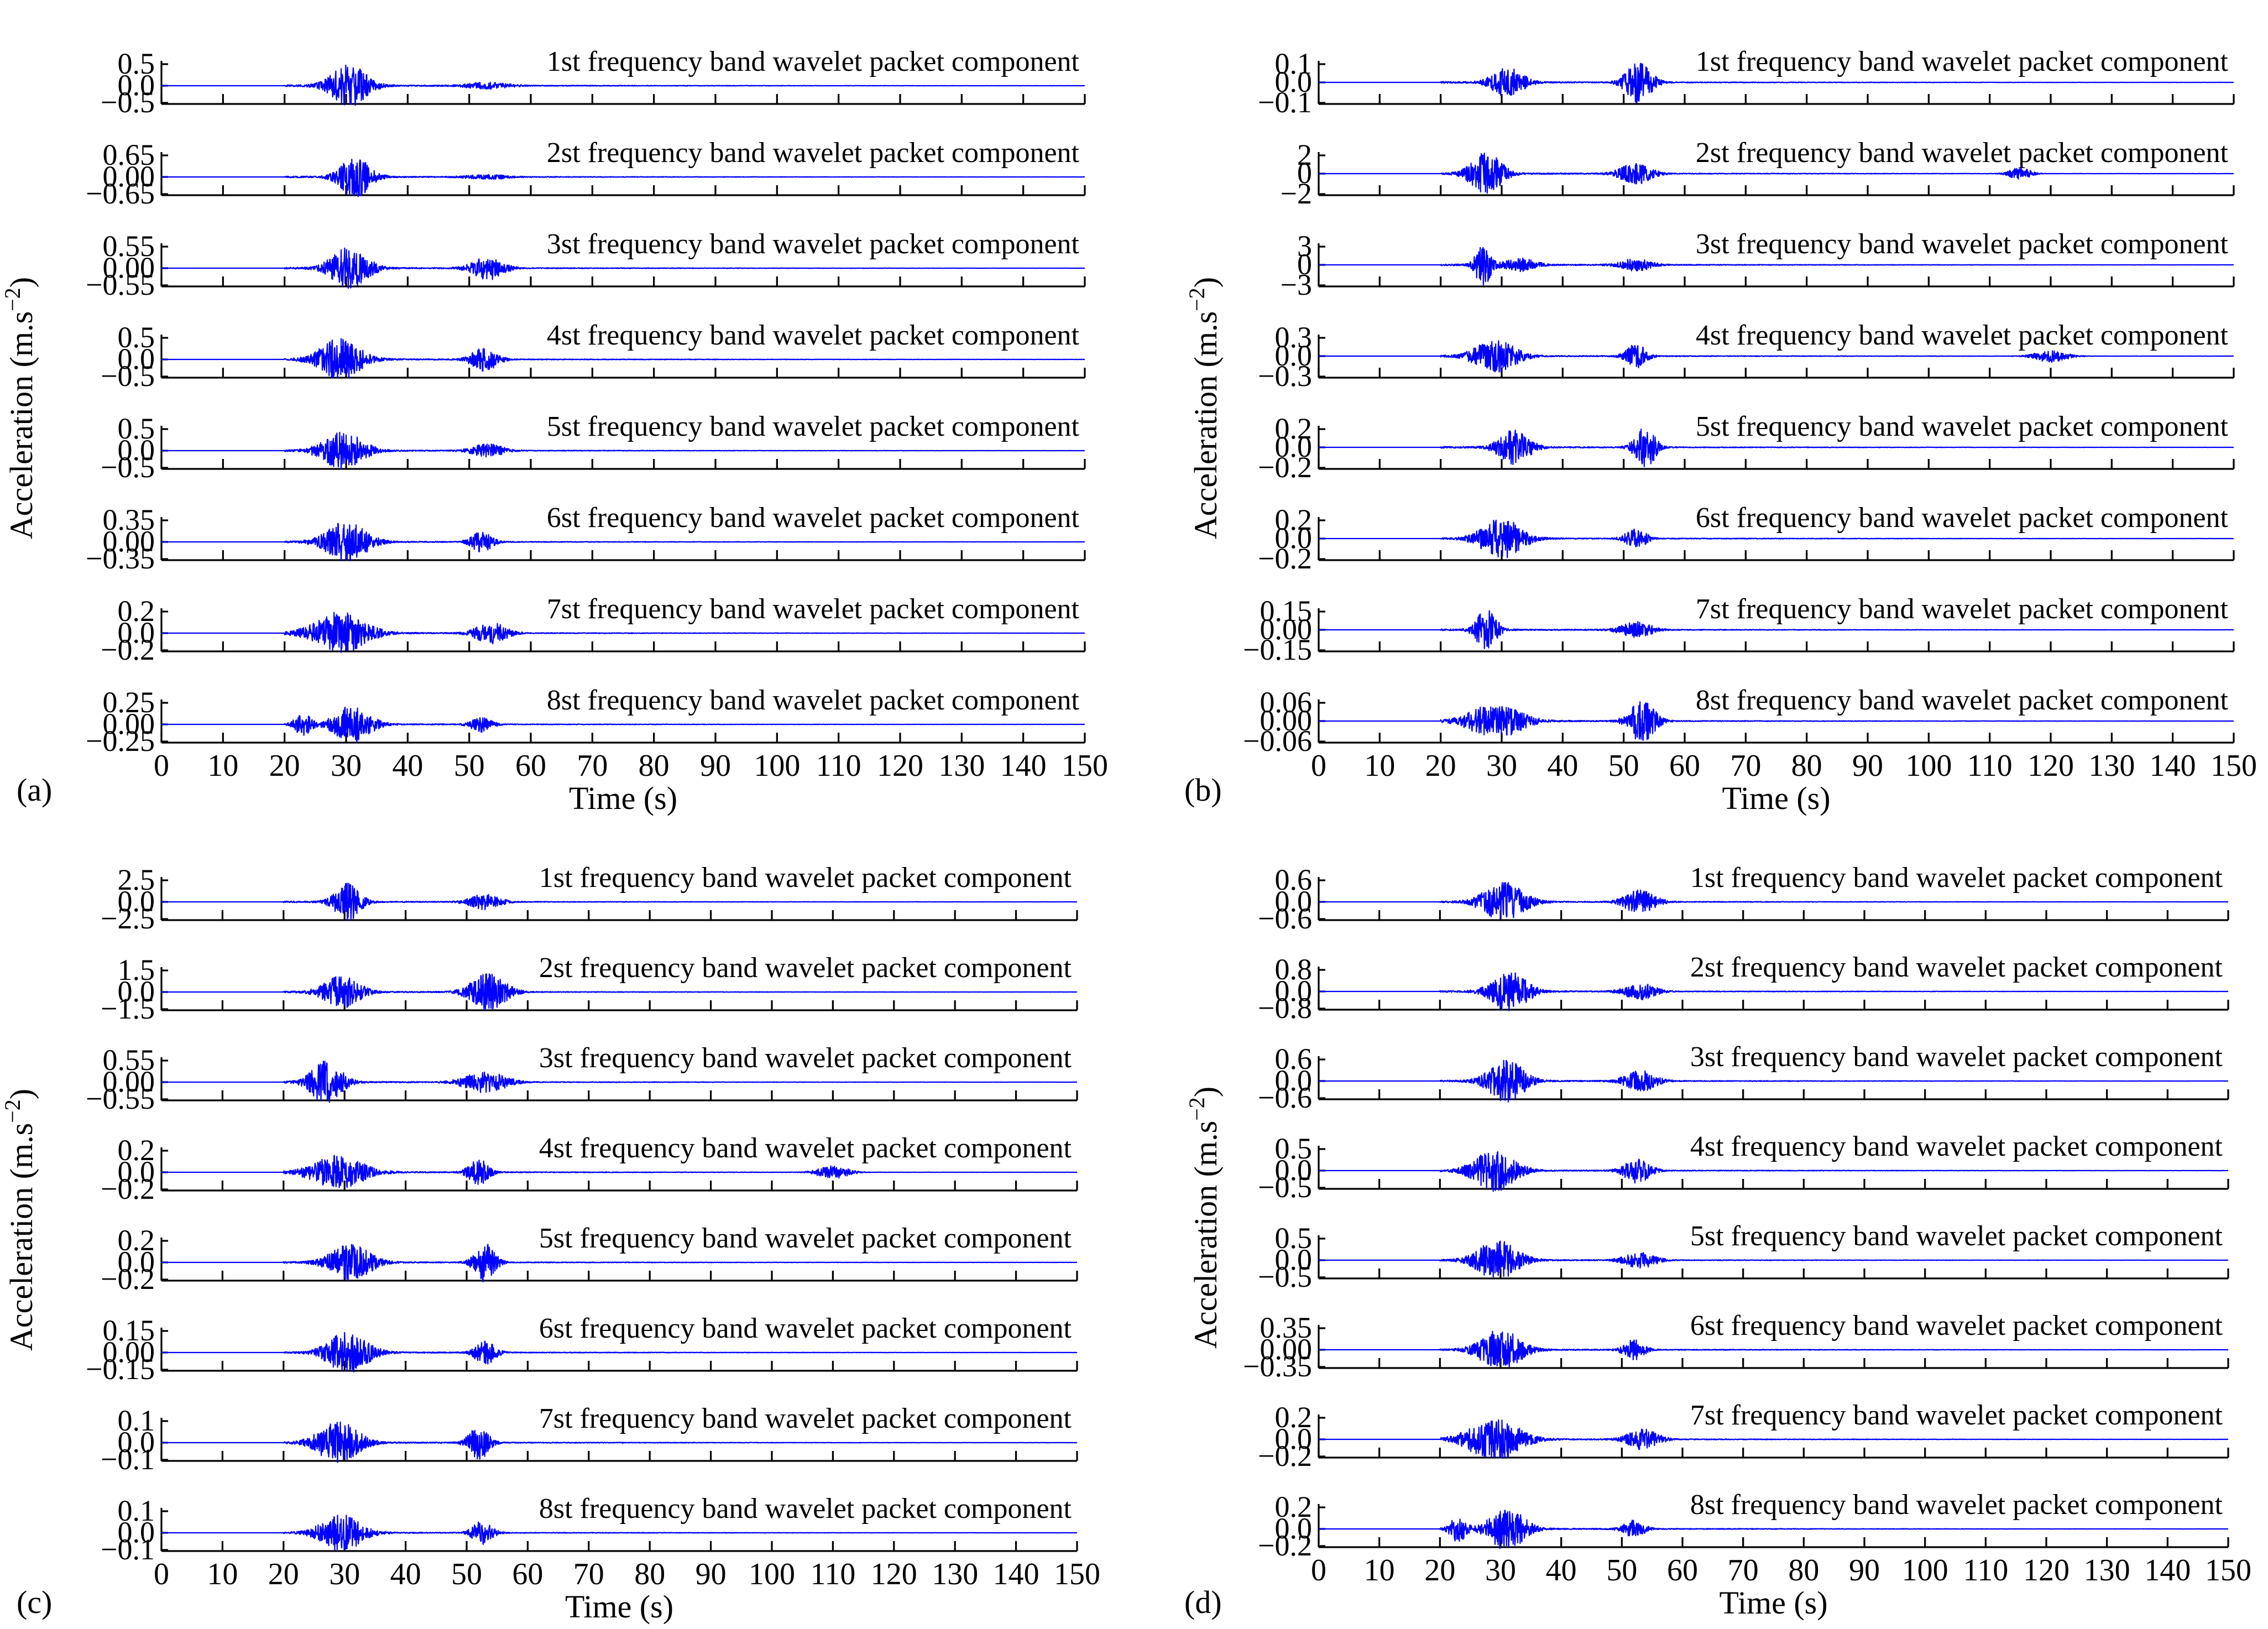 Image resolution: width=2268 pixels, height=1629 pixels. What do you see at coordinates (121, 1098) in the screenshot?
I see `y-tick-label: −0.55` at bounding box center [121, 1098].